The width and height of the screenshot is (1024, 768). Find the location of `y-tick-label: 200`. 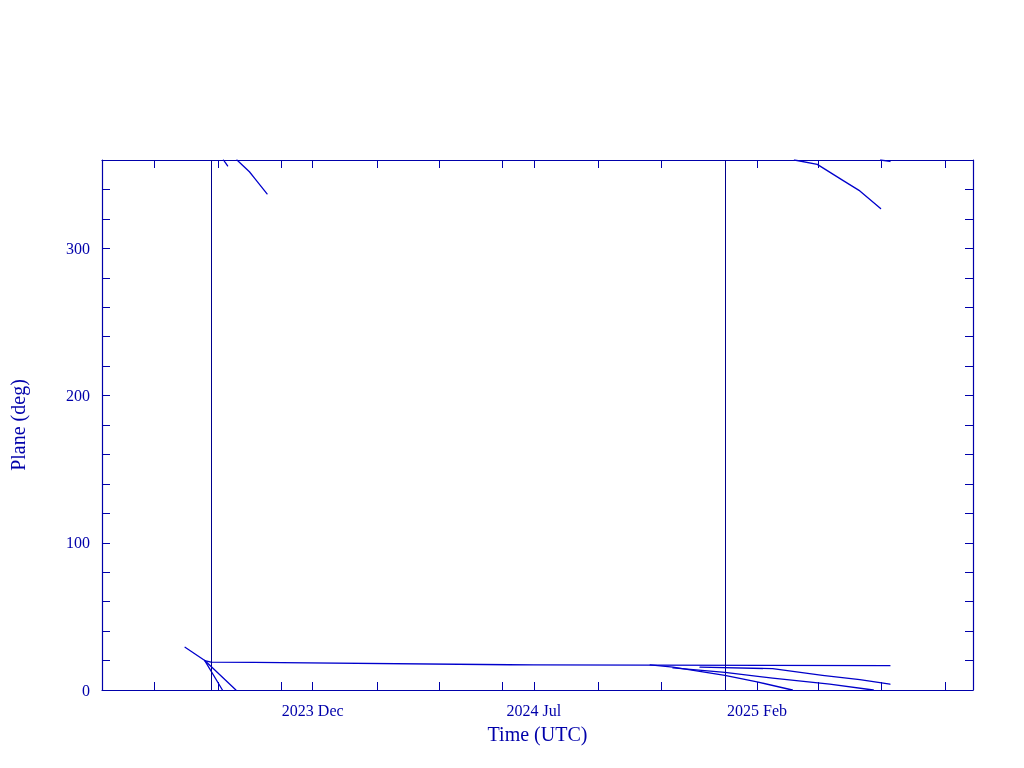

y-tick-label: 200 is located at coordinates (78, 396).